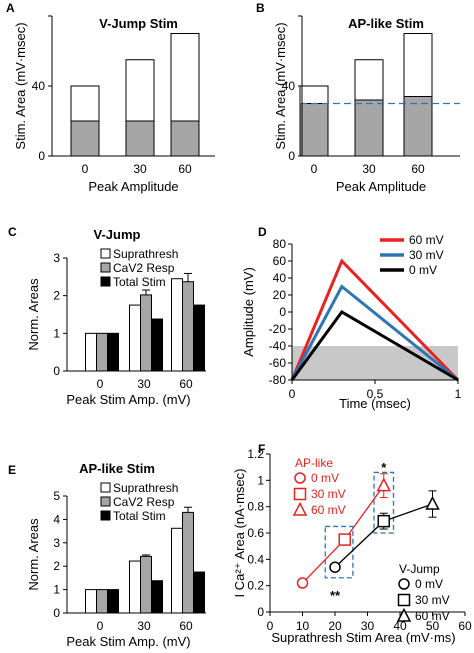  What do you see at coordinates (314, 463) in the screenshot?
I see `legend-title: AP-like` at bounding box center [314, 463].